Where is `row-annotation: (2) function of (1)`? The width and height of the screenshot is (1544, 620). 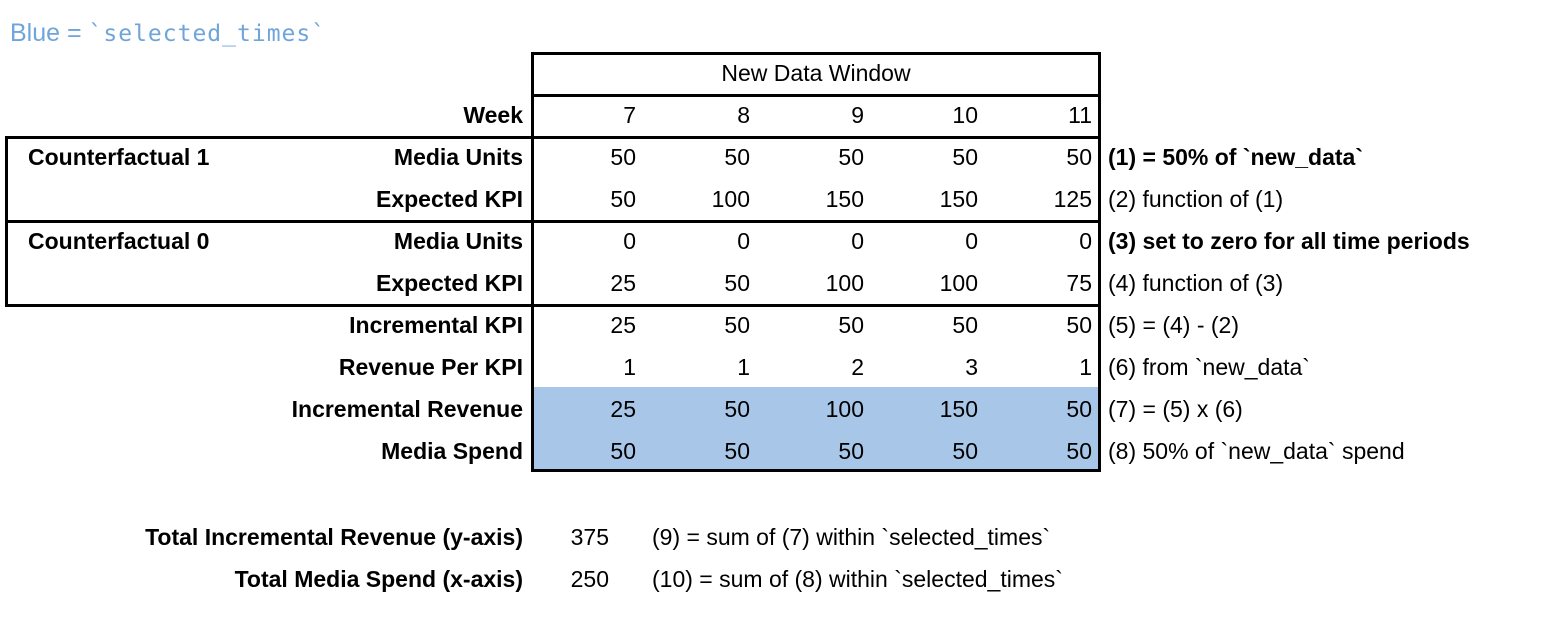
row-annotation: (2) function of (1) is located at coordinates (1196, 199).